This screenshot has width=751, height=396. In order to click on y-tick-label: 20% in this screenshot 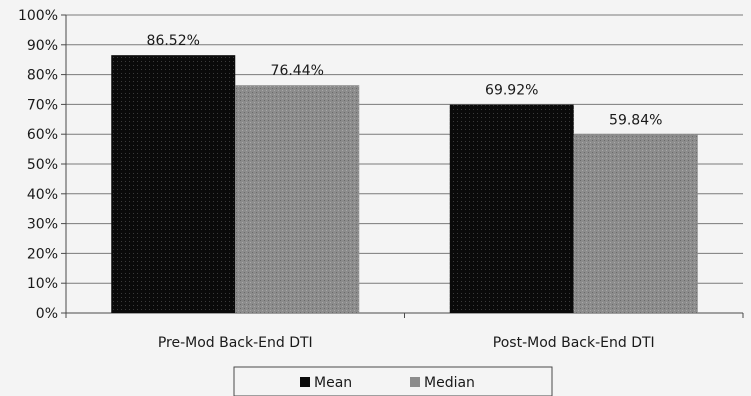, I will do `click(42, 254)`.